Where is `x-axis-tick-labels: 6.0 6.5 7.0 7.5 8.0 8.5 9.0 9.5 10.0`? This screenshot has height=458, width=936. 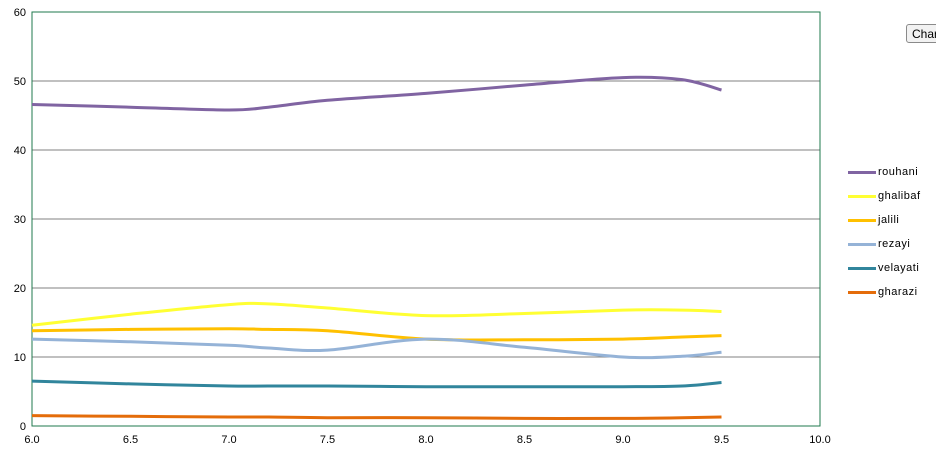
x-axis-tick-labels: 6.0 6.5 7.0 7.5 8.0 8.5 9.0 9.5 10.0 is located at coordinates (427, 440).